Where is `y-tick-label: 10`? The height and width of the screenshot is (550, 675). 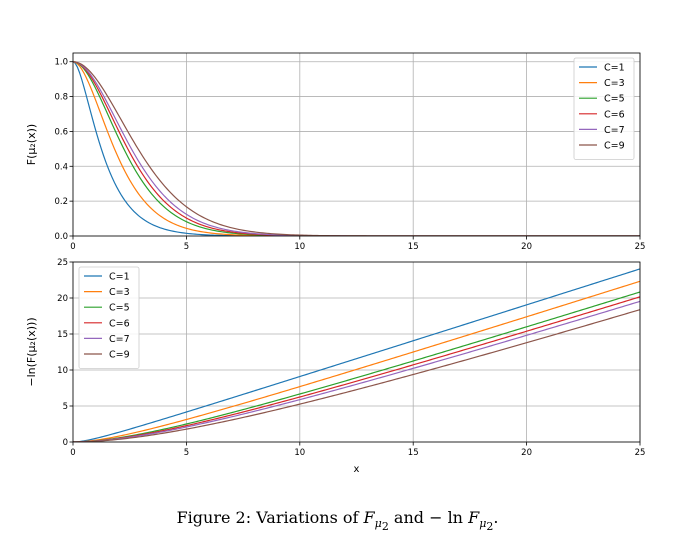 y-tick-label: 10 is located at coordinates (62, 371).